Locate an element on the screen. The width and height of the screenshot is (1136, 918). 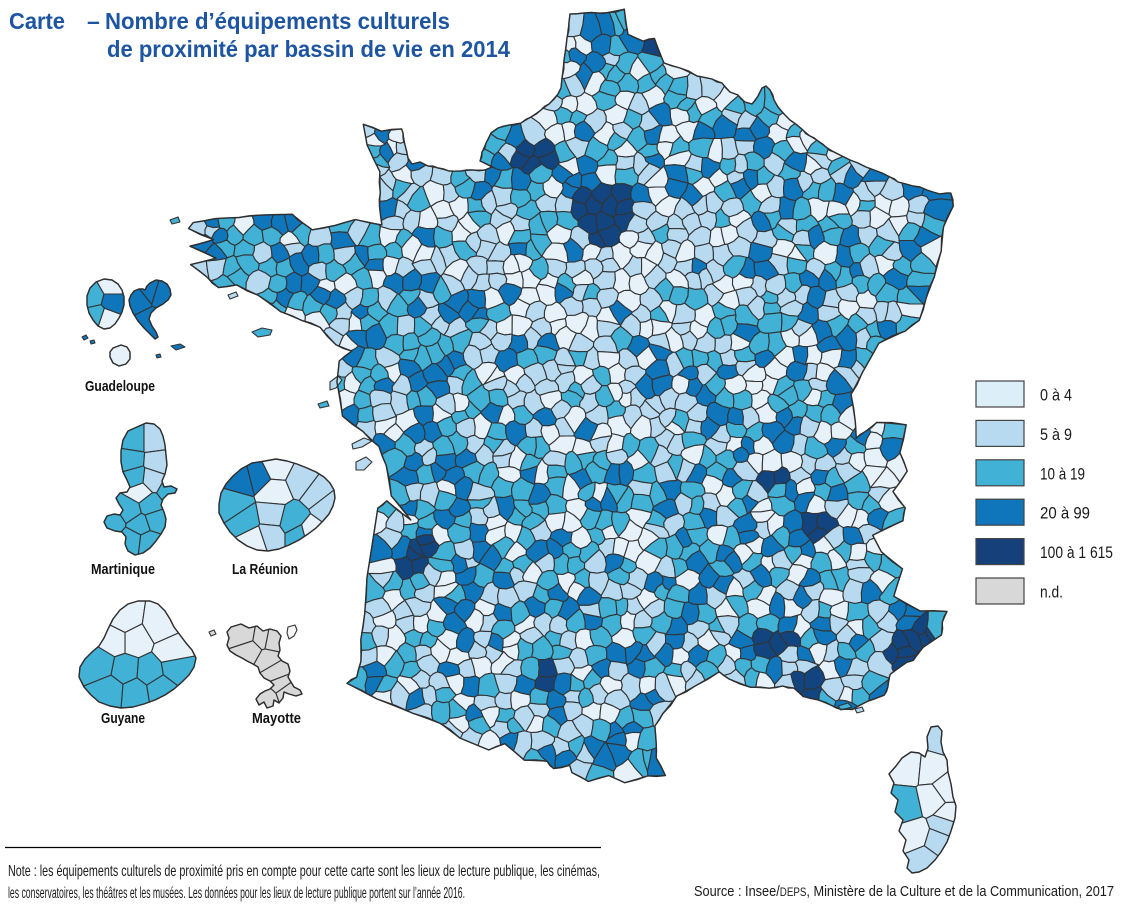
svg-text: La Réunion is located at coordinates (265, 569).